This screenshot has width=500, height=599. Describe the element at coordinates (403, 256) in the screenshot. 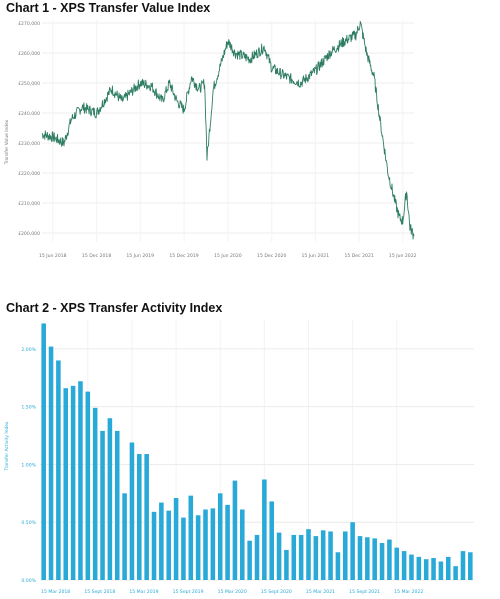

I see `x-tick-label: 15 Jun 2022` at that location.